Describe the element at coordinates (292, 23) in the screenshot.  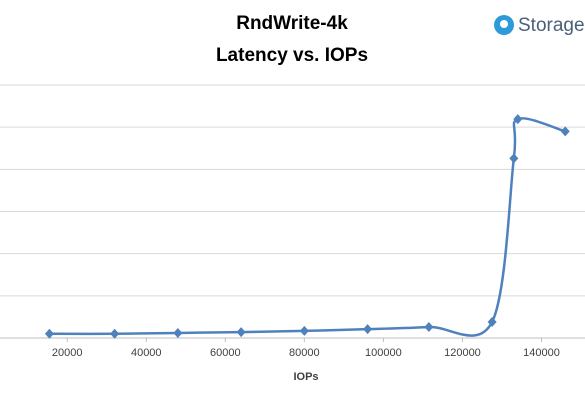
I see `chart-title: RndWrite-4k` at that location.